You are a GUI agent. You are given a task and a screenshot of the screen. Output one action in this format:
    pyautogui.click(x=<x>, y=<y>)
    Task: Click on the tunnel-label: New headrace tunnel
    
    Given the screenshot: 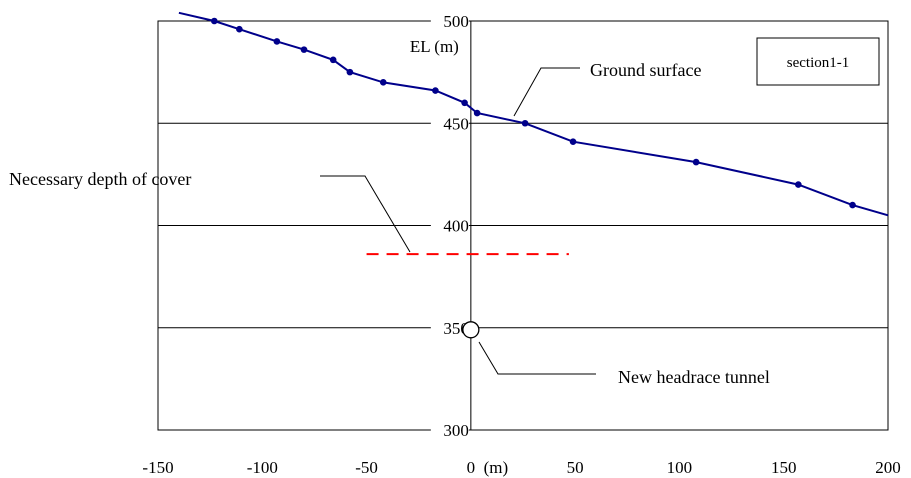 What is the action you would take?
    pyautogui.click(x=694, y=377)
    